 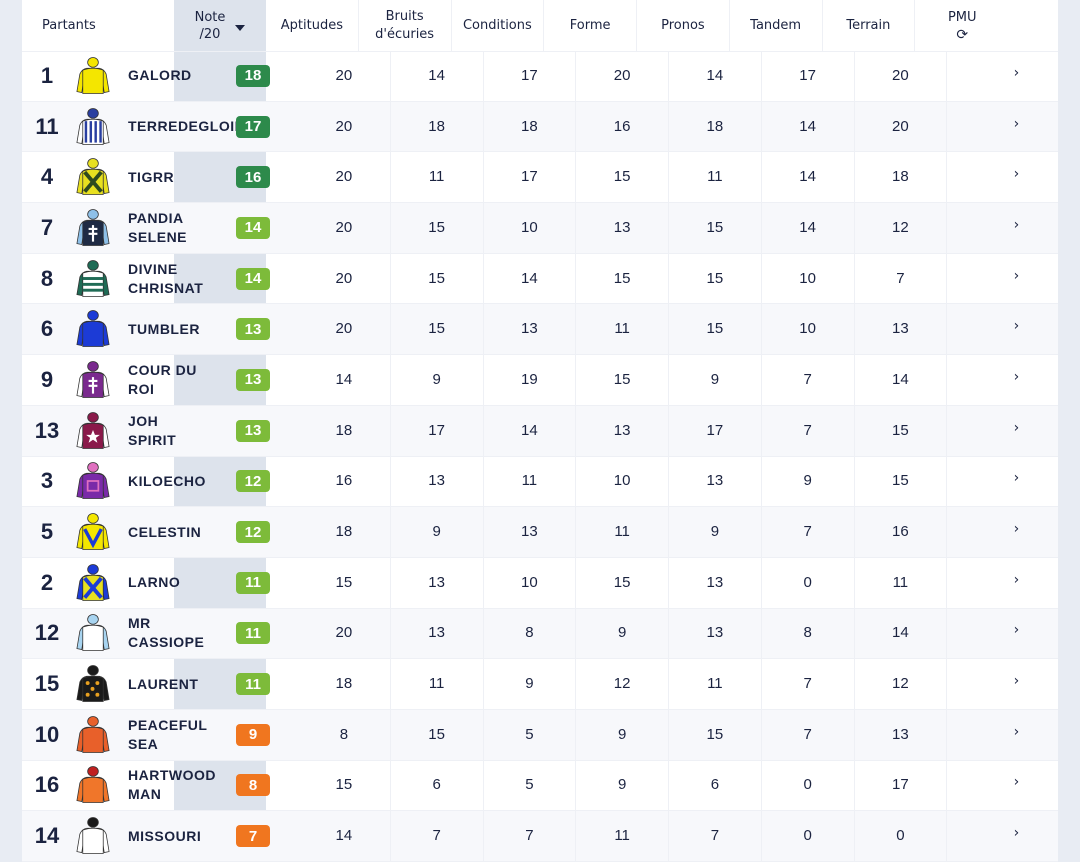 I want to click on score-pronos: 6, so click(x=715, y=785).